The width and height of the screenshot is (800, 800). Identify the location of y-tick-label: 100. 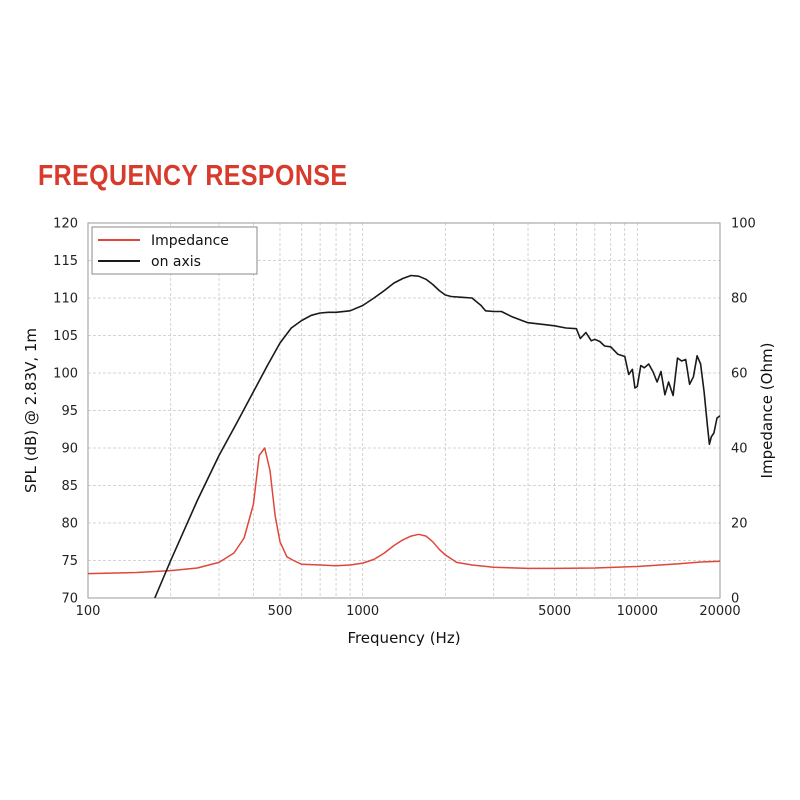
(65, 374).